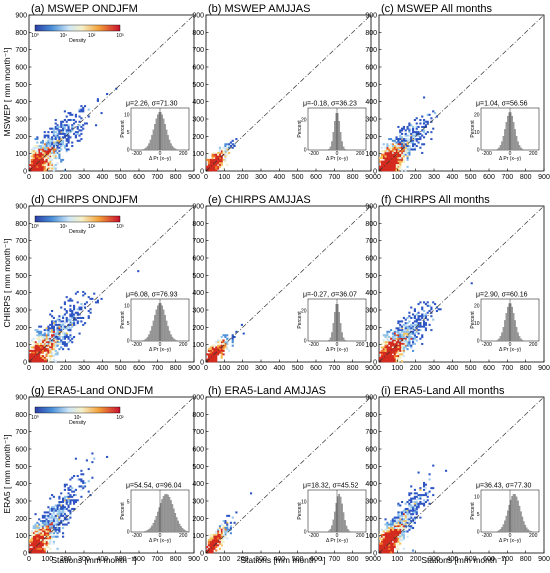 This screenshot has width=550, height=573. What do you see at coordinates (152, 295) in the screenshot?
I see `inset-stats: μ=6.08, σ=76.93` at bounding box center [152, 295].